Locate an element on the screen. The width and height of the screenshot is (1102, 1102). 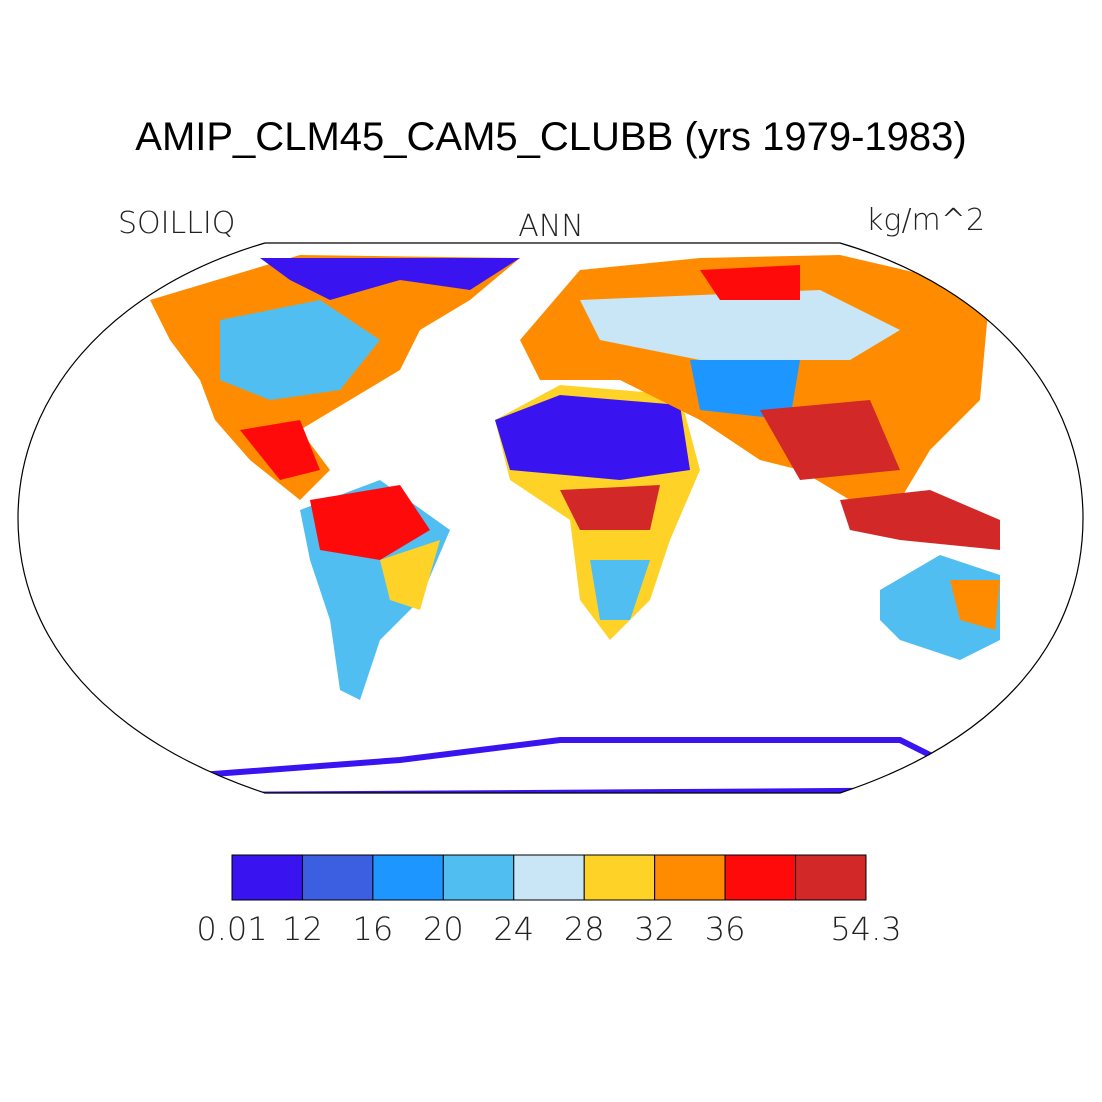
colorbar-label: 0.01 is located at coordinates (231, 929).